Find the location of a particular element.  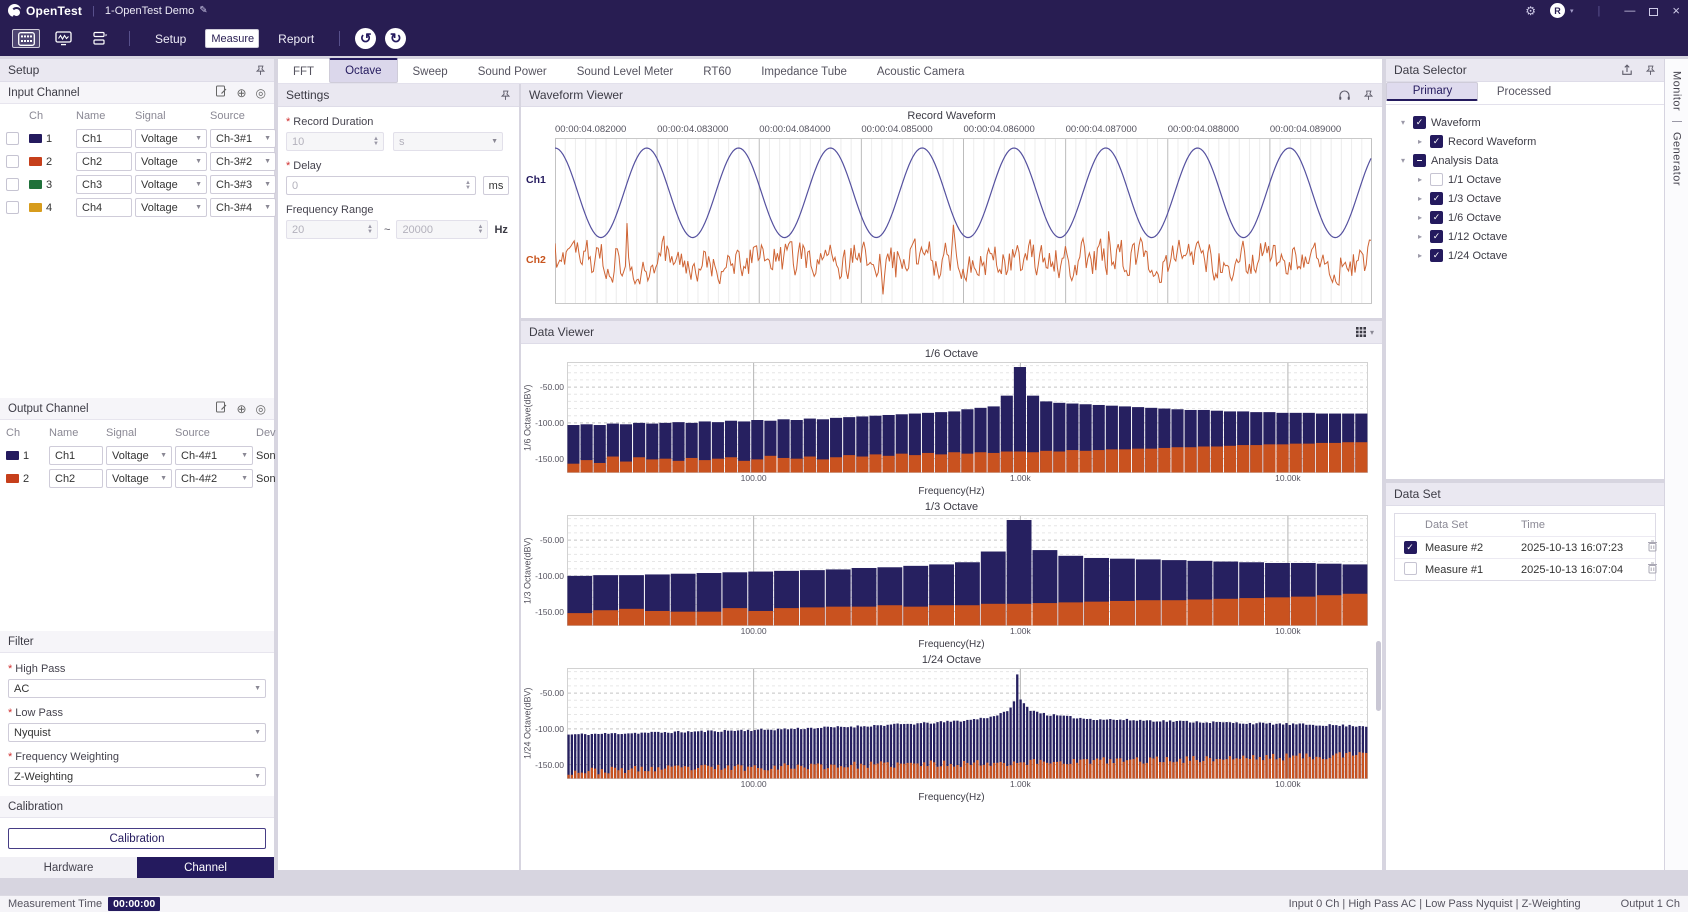

headphones-icon is located at coordinates (1344, 95).